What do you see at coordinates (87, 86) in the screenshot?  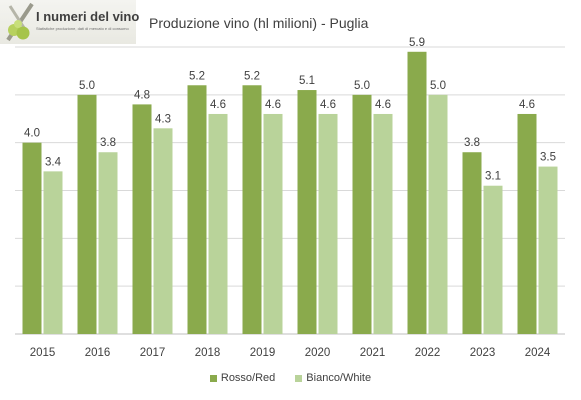 I see `data-label-rosso-2016: 5.0` at bounding box center [87, 86].